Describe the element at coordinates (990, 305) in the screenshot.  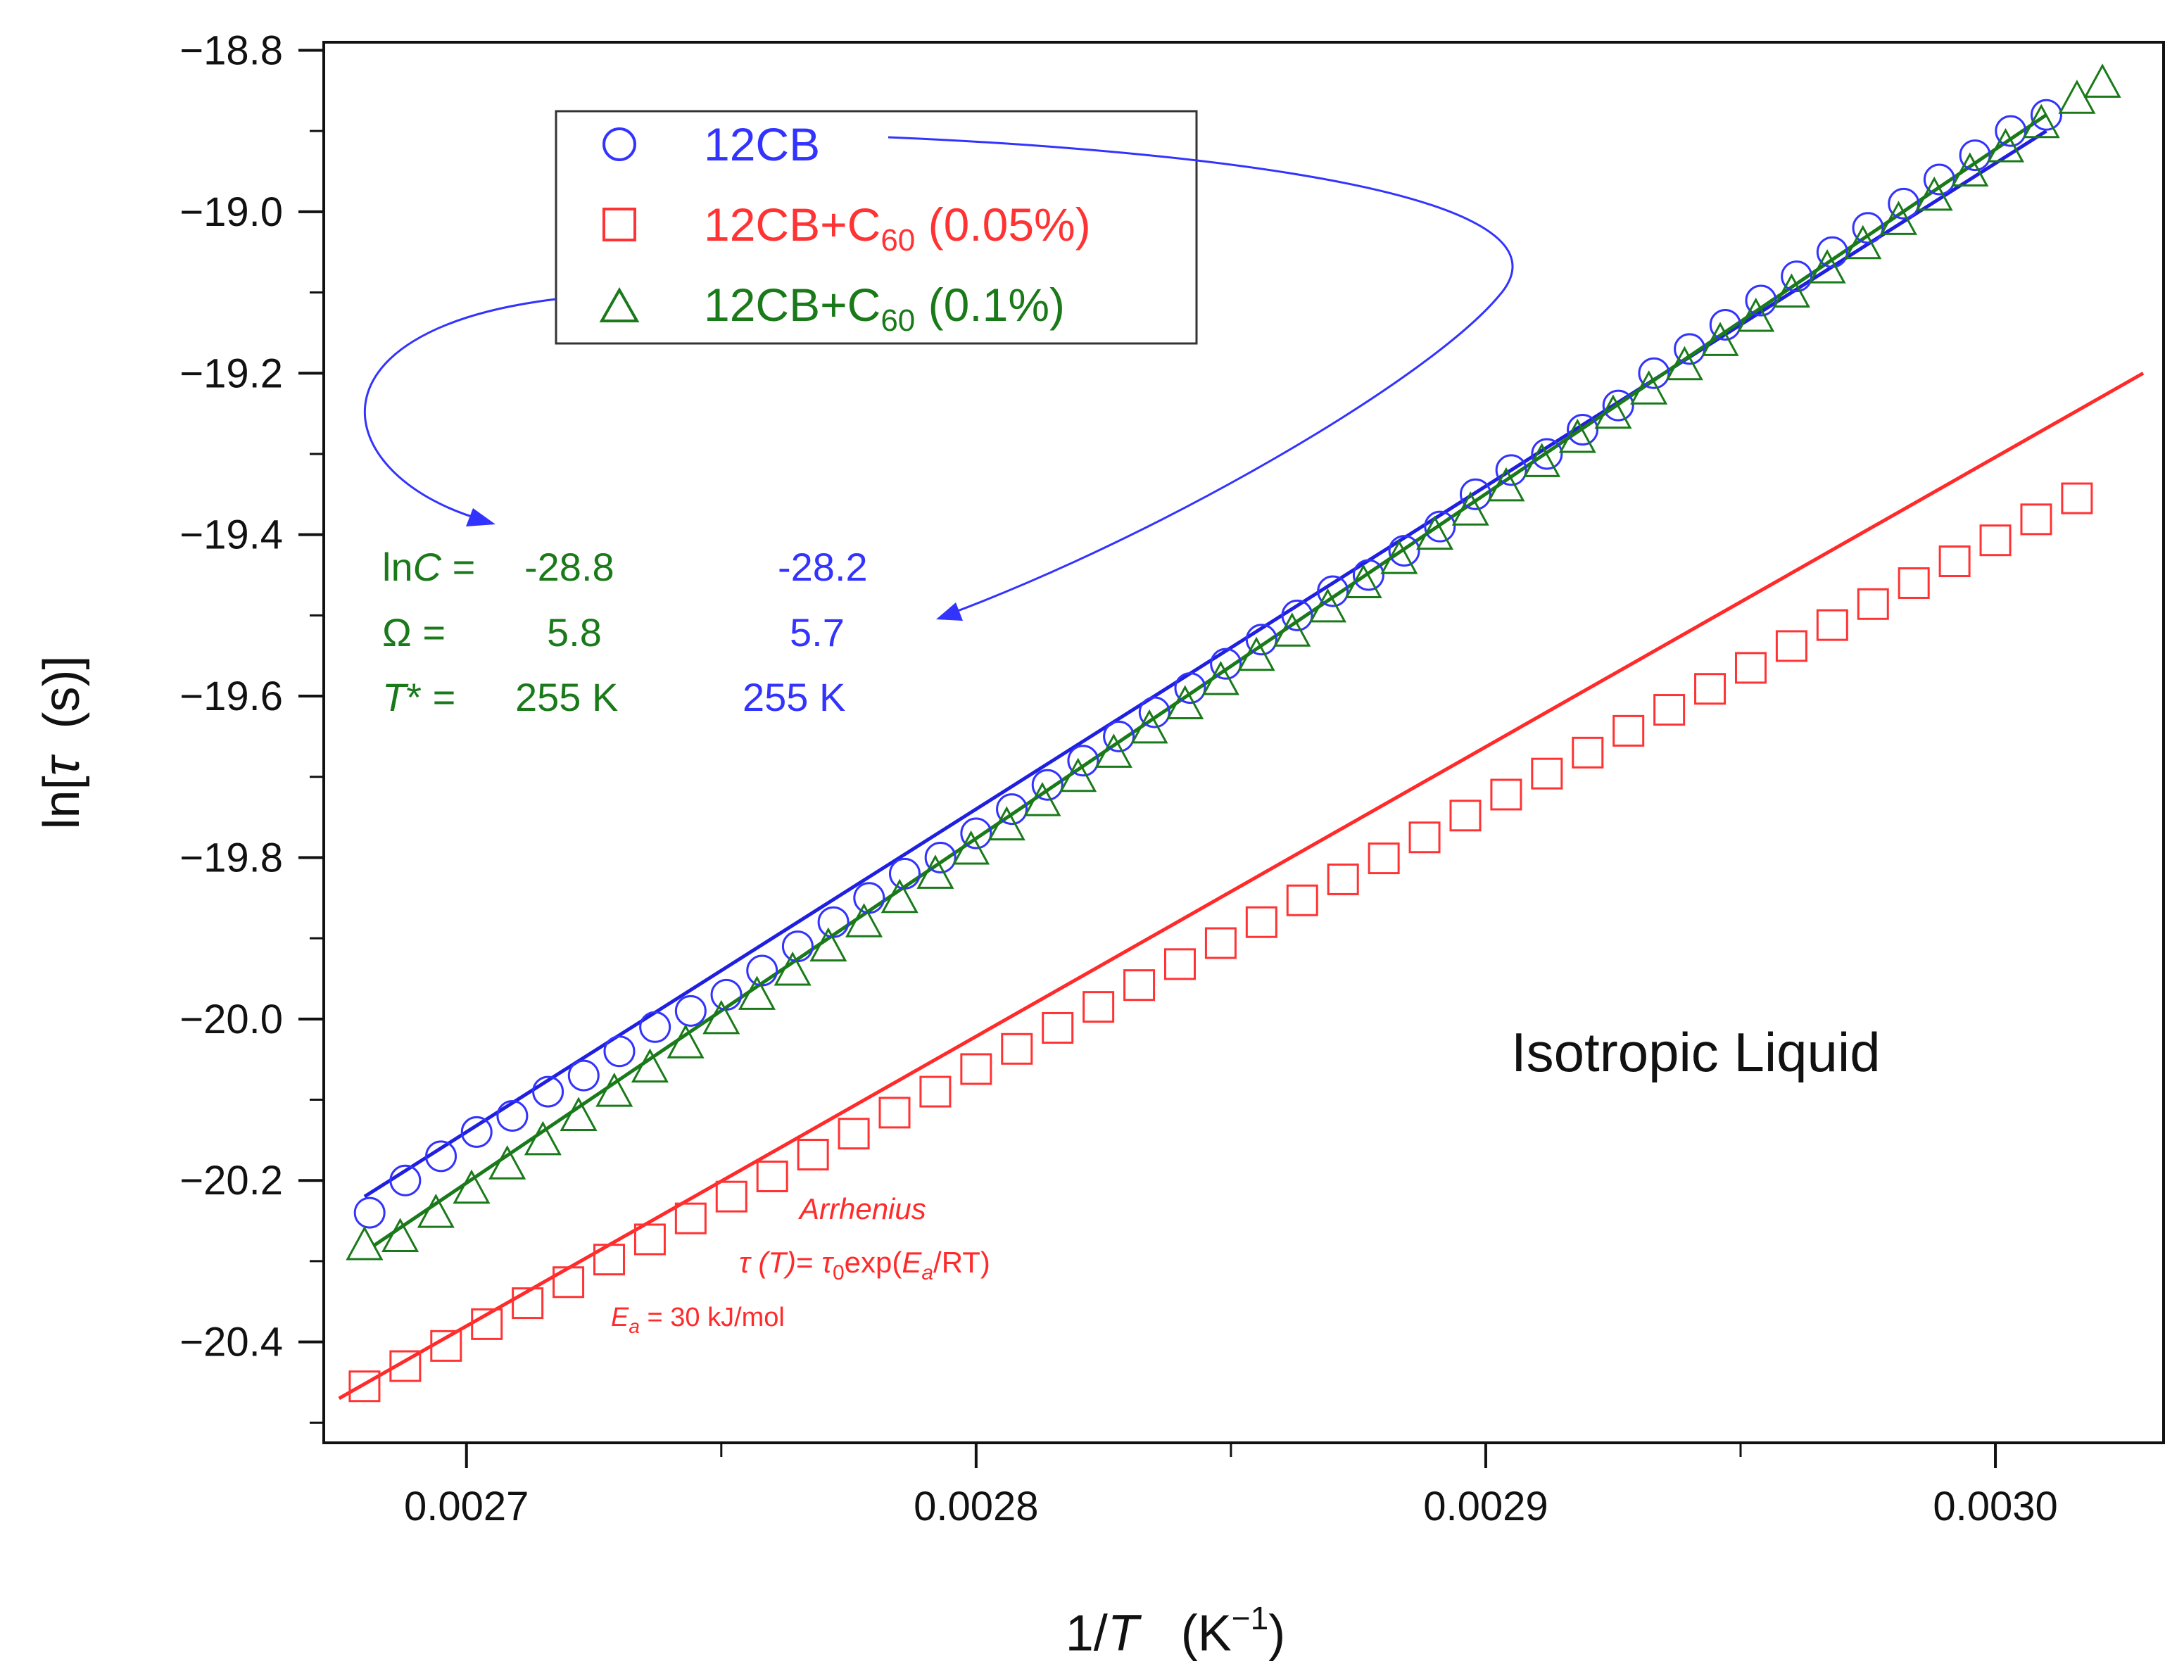
I see `legend-label-01-tail: (0.1%)` at that location.